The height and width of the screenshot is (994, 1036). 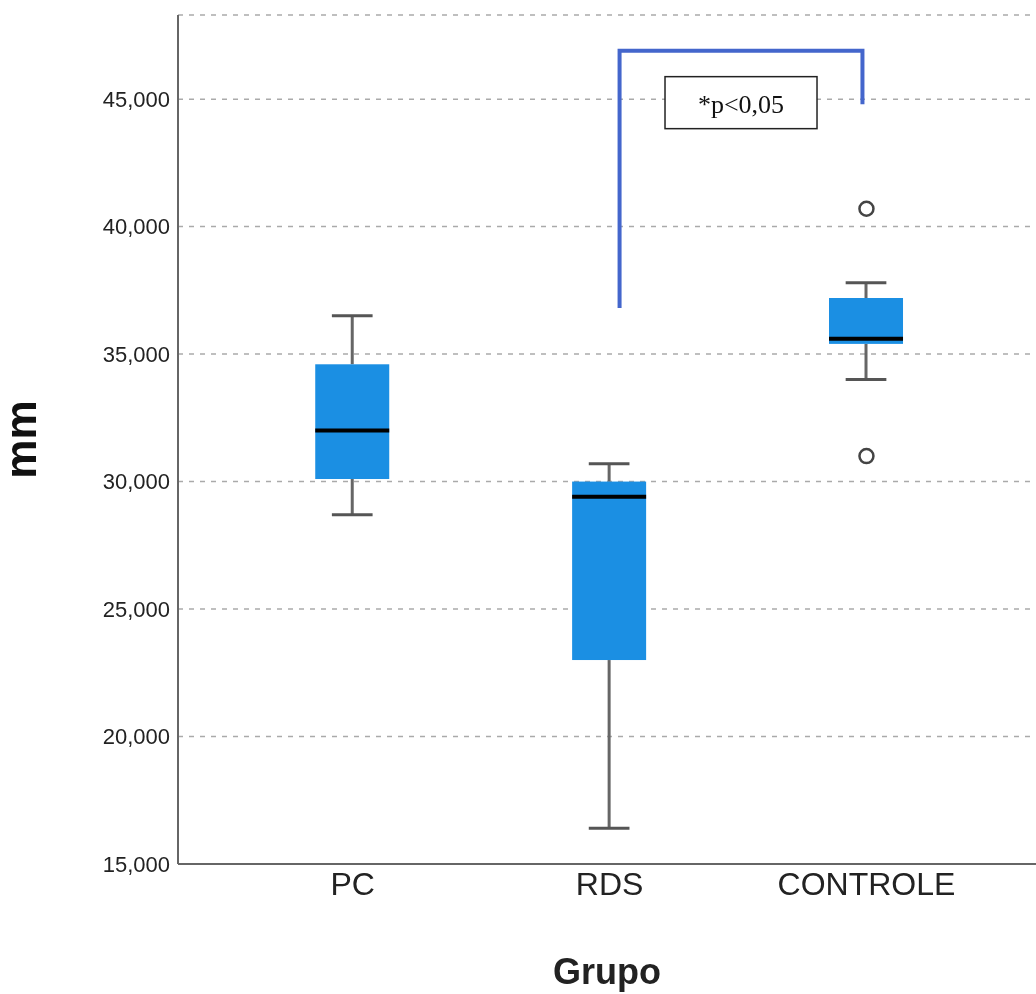 I want to click on y-tick-label: 40,000, so click(x=136, y=227).